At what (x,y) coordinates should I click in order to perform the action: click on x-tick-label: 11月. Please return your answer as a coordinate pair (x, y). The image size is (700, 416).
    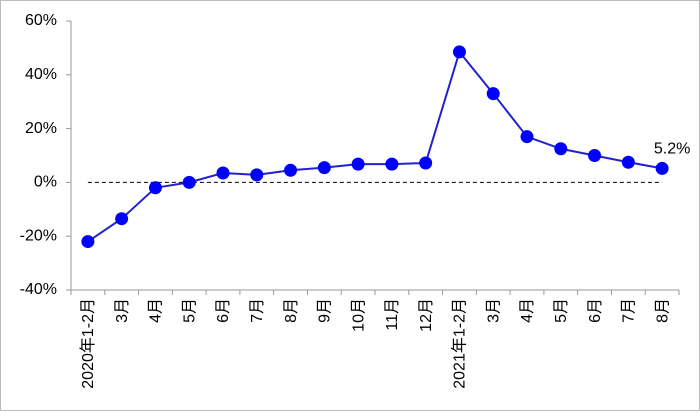
    Looking at the image, I should click on (392, 314).